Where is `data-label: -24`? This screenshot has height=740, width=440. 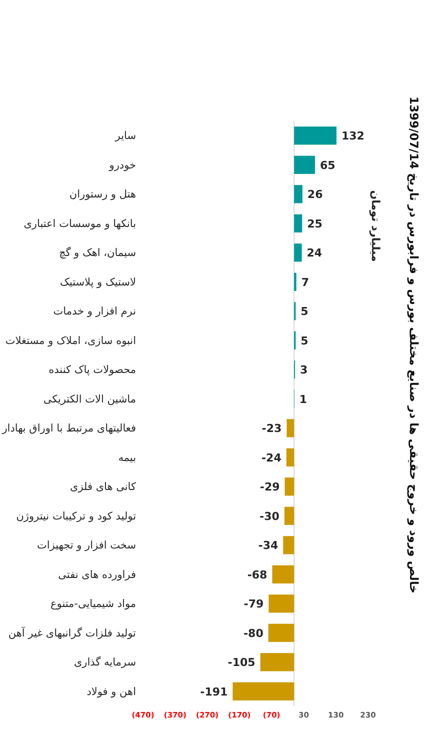 data-label: -24 is located at coordinates (271, 457).